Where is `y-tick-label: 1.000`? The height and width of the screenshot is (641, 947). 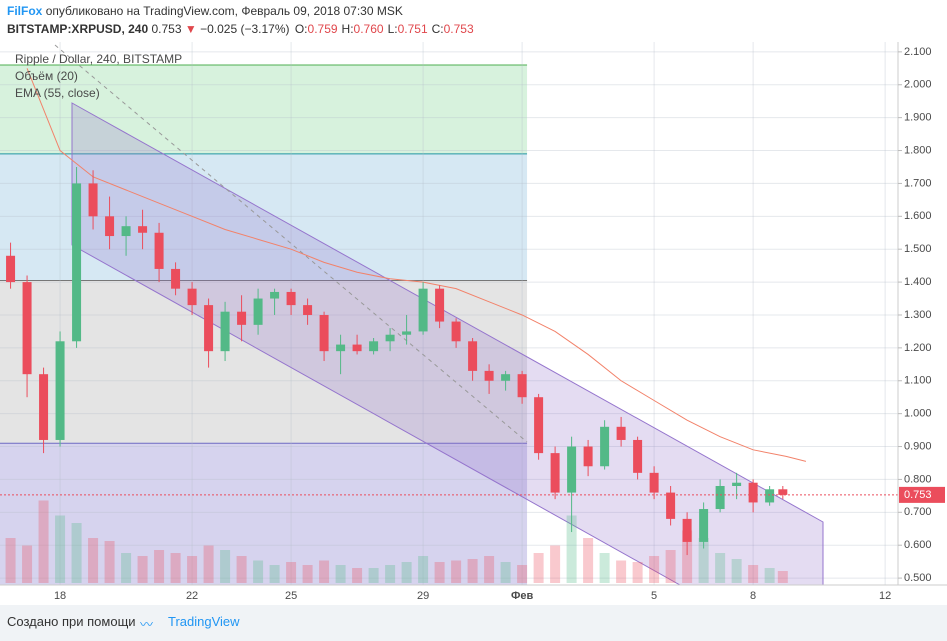 y-tick-label: 1.000 is located at coordinates (918, 414).